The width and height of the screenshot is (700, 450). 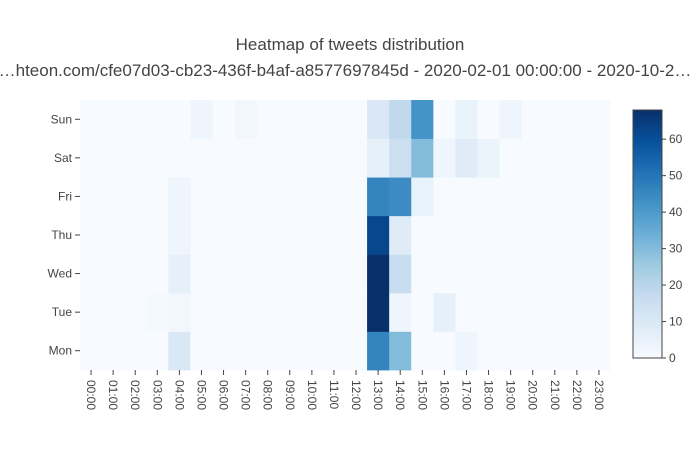 I want to click on chart-title: Heatmap of tweets distribution, so click(x=350, y=44).